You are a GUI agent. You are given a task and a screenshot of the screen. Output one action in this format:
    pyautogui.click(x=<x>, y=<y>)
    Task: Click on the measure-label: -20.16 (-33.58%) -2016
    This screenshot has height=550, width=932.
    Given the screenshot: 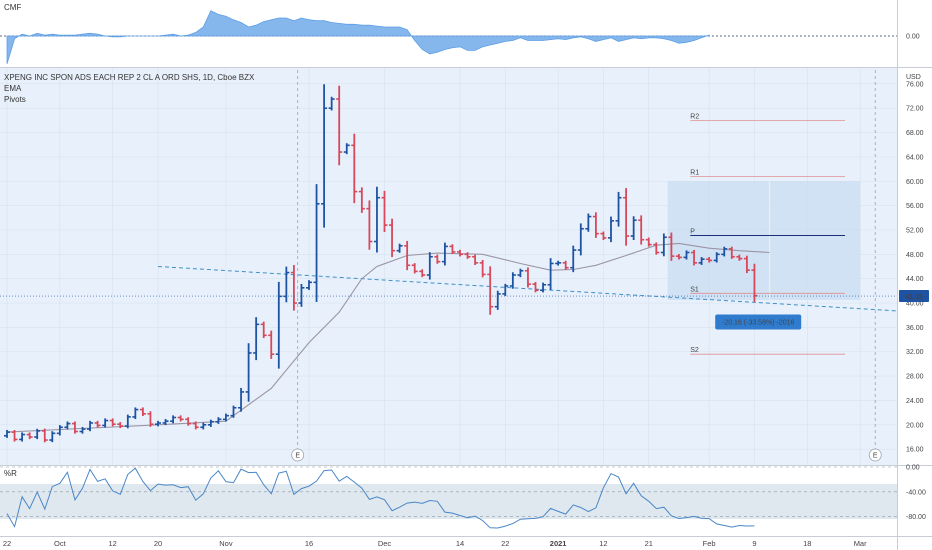 What is the action you would take?
    pyautogui.click(x=758, y=323)
    